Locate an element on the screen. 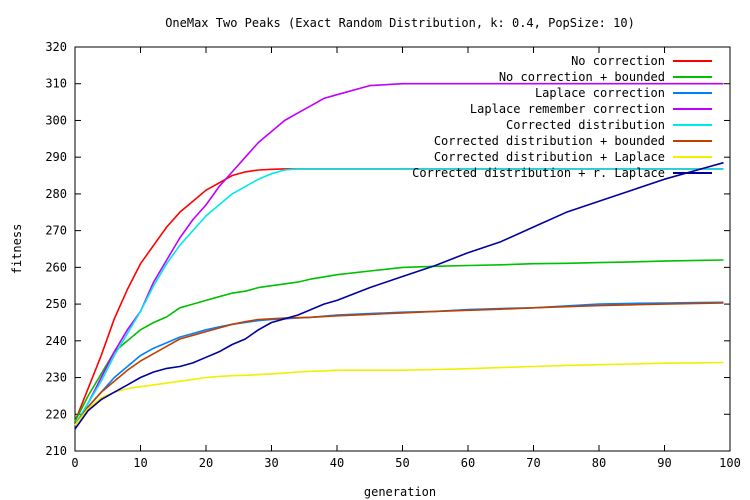 This screenshot has height=500, width=750. y-tick-label: 320 is located at coordinates (56, 47).